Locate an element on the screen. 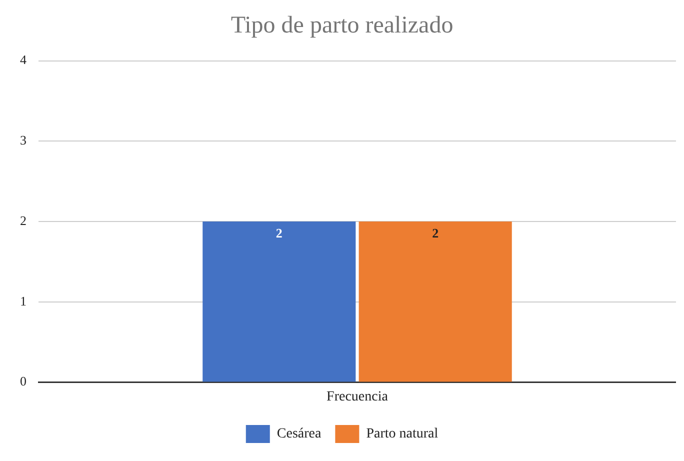 The image size is (684, 461). y-tick-label: 1 is located at coordinates (23, 300).